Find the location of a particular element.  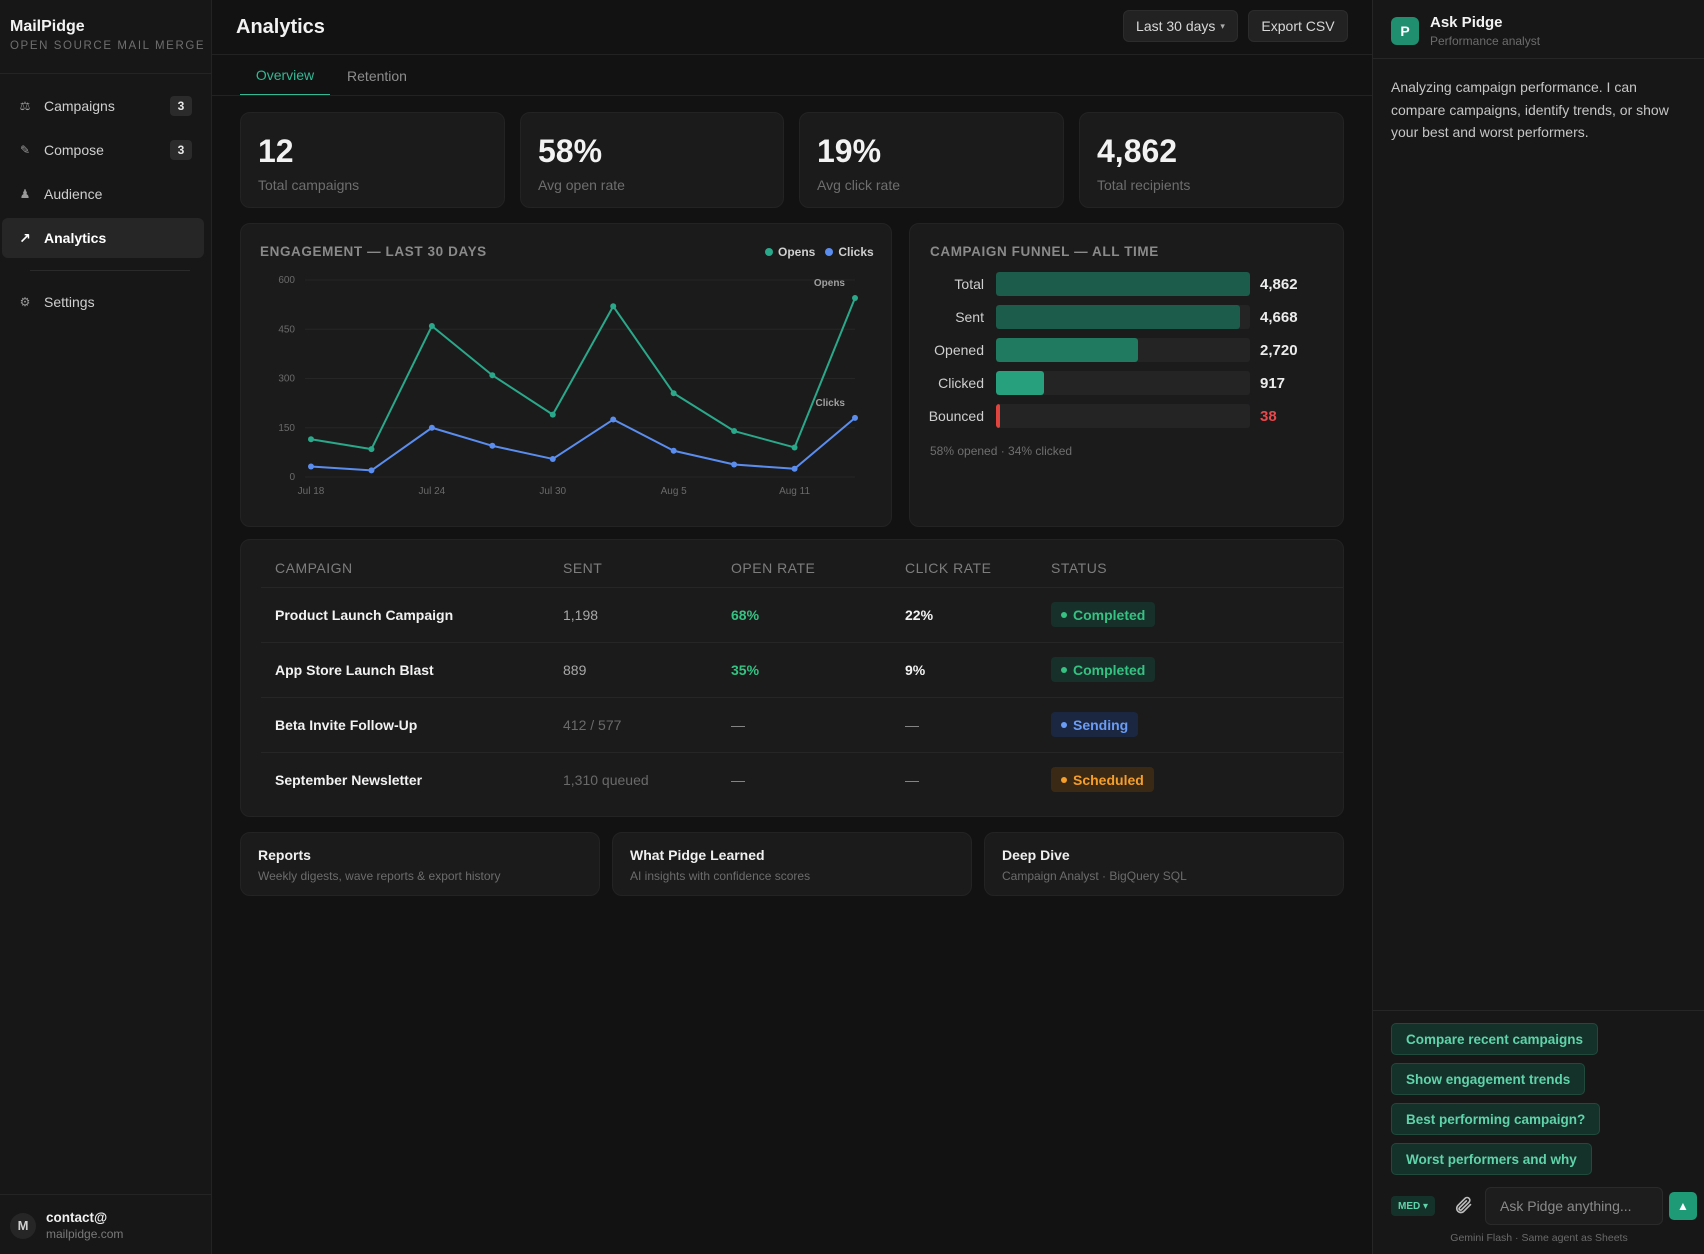

tab-retention: Retention is located at coordinates (377, 76).